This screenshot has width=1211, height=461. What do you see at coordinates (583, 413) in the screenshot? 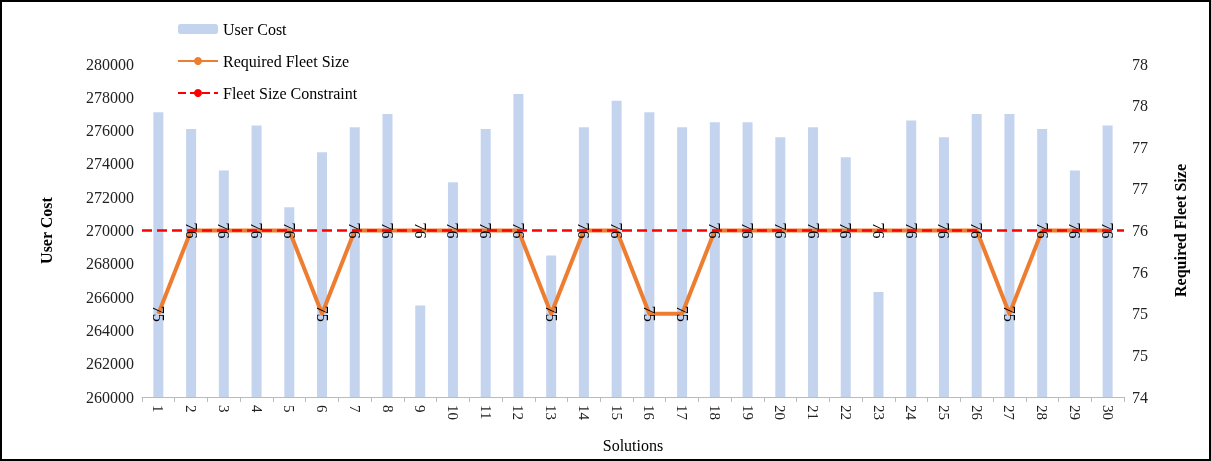
I see `x-tick-label: 14` at bounding box center [583, 413].